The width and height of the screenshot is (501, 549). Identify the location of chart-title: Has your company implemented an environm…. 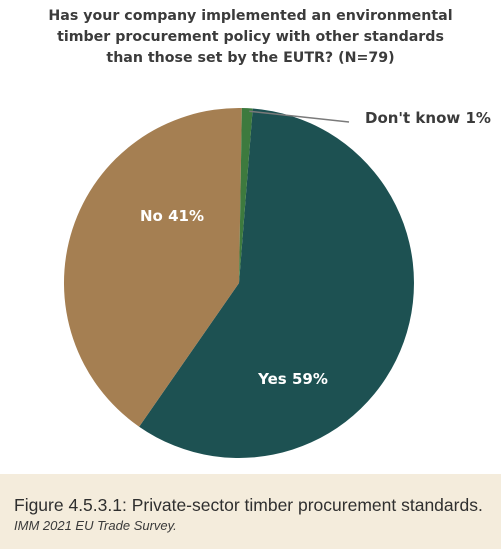
(250, 37).